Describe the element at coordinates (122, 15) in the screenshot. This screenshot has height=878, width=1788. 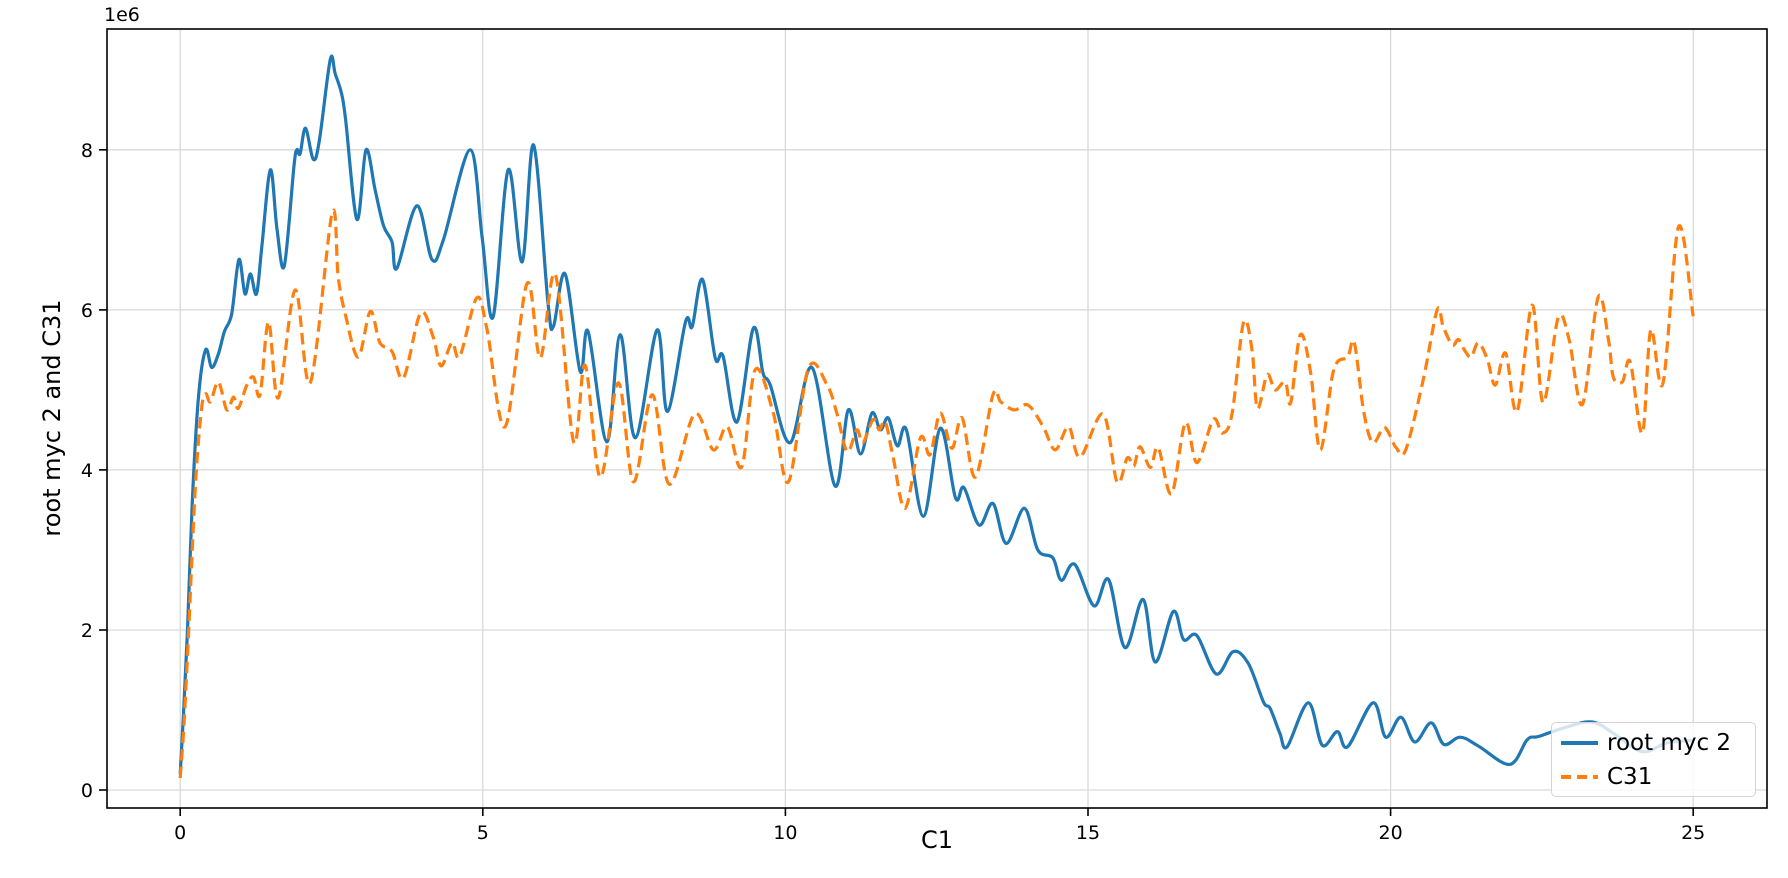
I see `y-axis-offset-text: 1e6` at that location.